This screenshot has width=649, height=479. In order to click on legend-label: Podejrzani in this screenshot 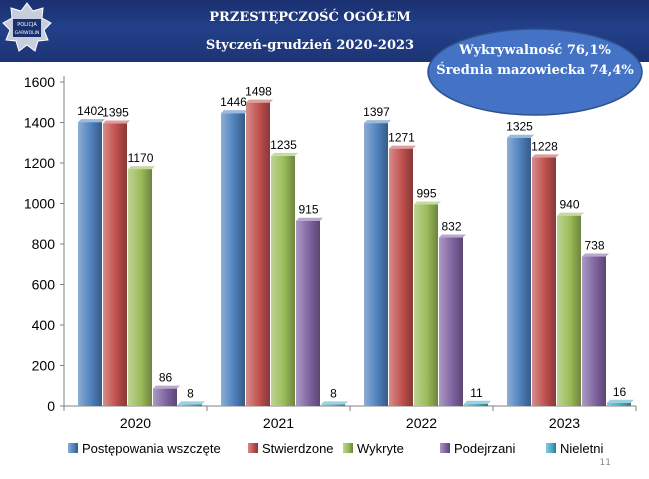, I will do `click(485, 448)`.